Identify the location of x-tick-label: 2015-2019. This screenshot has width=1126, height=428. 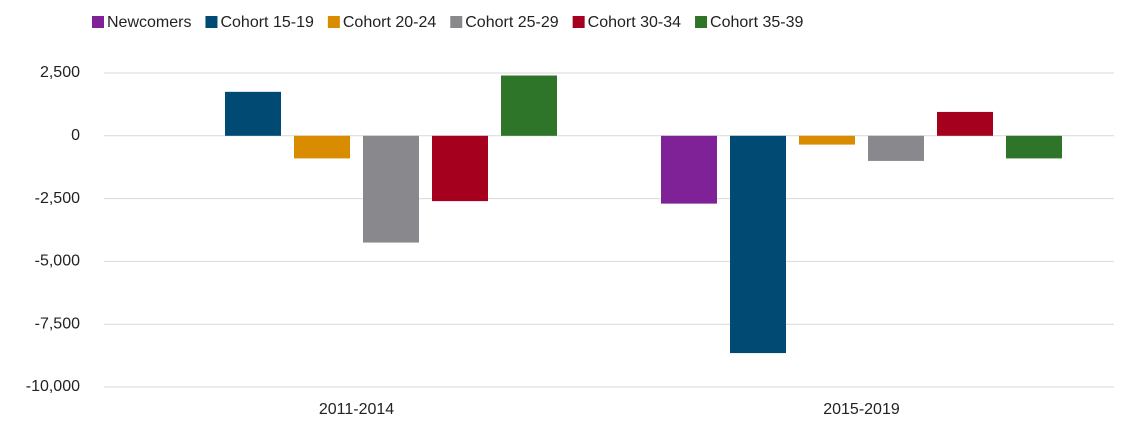
(861, 409).